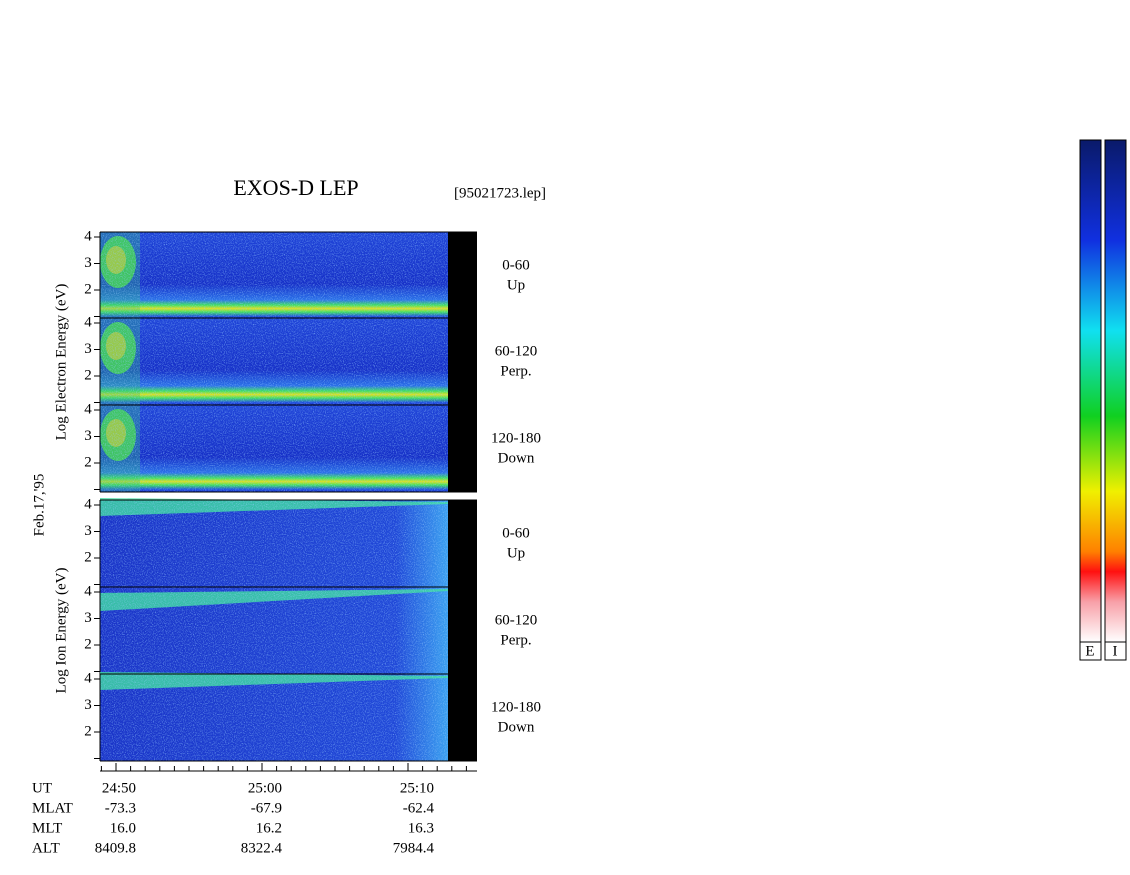  What do you see at coordinates (46, 848) in the screenshot?
I see `ephemeris-name: ALT` at bounding box center [46, 848].